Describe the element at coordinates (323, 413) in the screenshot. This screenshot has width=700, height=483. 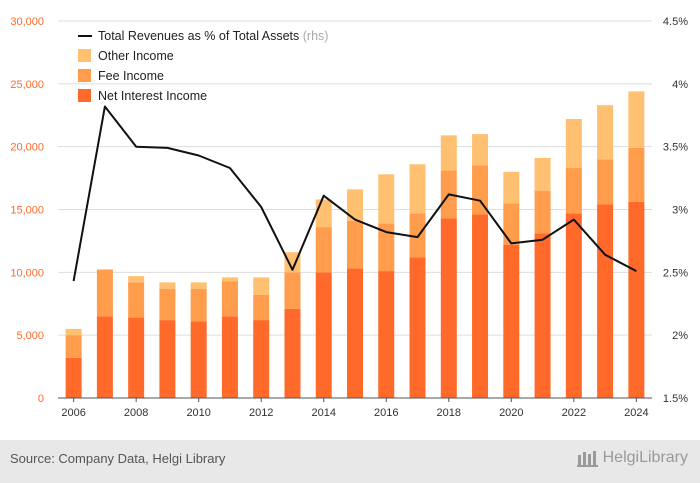
I see `x-tick-label: 2014` at that location.